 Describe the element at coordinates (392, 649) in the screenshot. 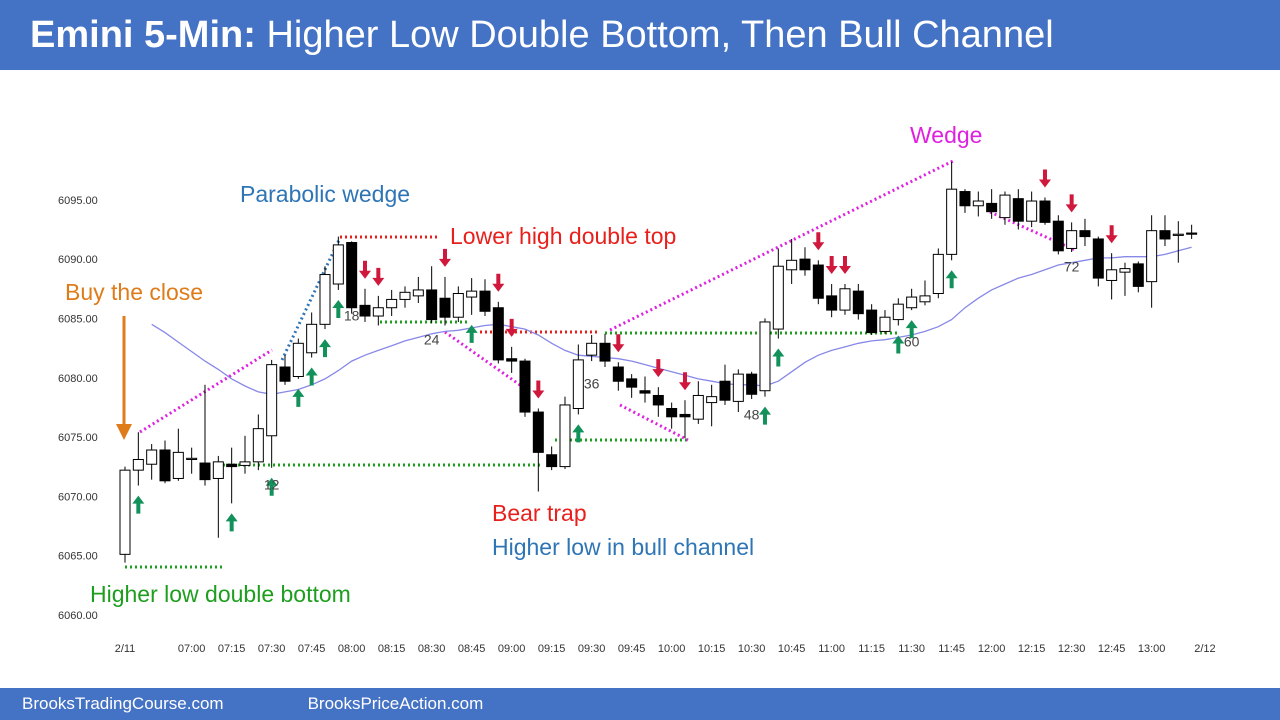

I see `x-tick-label: 08:15` at that location.